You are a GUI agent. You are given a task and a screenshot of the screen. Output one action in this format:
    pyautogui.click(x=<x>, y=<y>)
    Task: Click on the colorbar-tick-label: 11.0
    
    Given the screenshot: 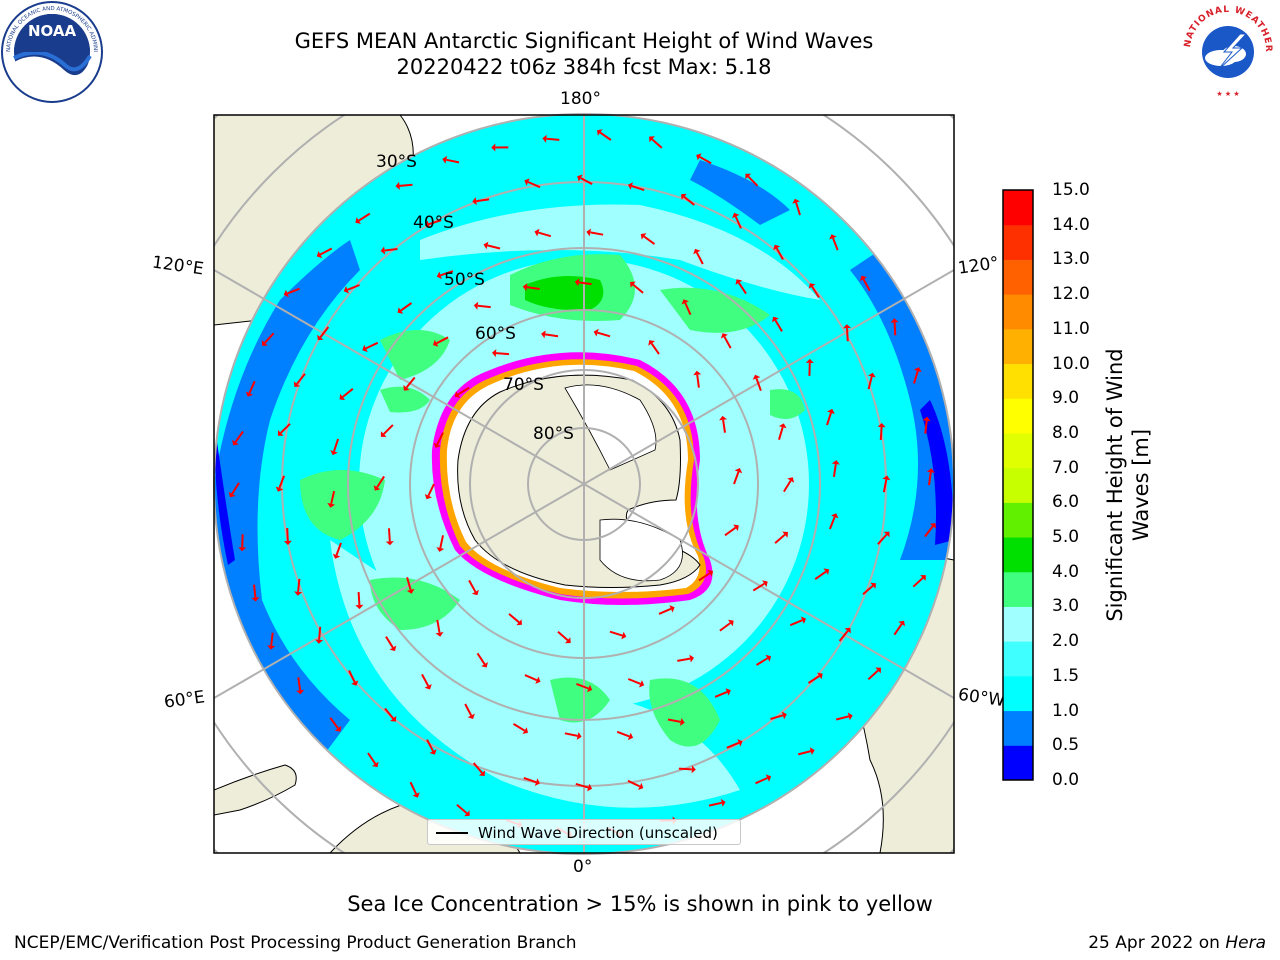 What is the action you would take?
    pyautogui.click(x=1071, y=328)
    